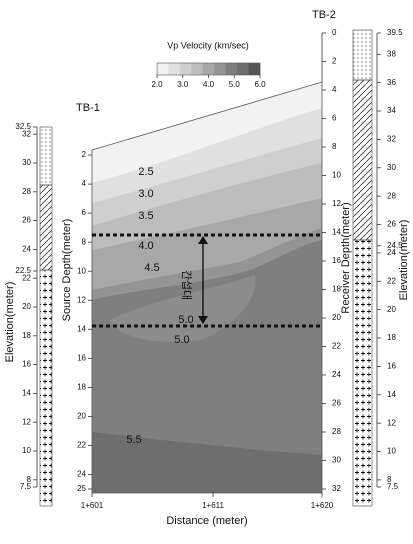 The image size is (413, 544). I want to click on x-tick-label: 1+601, so click(92, 505).